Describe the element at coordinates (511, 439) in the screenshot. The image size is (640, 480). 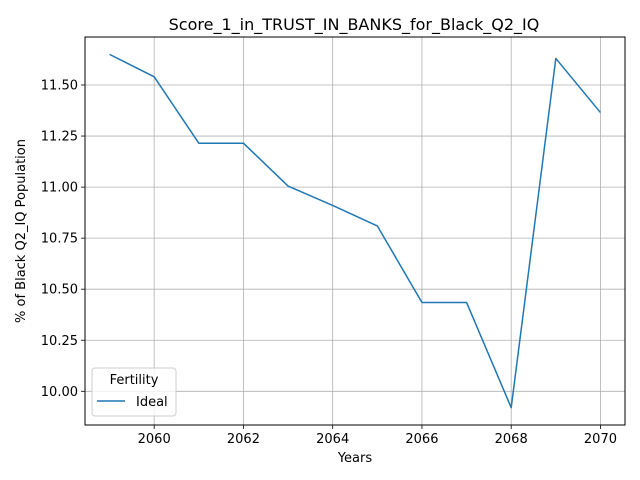
I see `x-tick-label: 2068` at that location.